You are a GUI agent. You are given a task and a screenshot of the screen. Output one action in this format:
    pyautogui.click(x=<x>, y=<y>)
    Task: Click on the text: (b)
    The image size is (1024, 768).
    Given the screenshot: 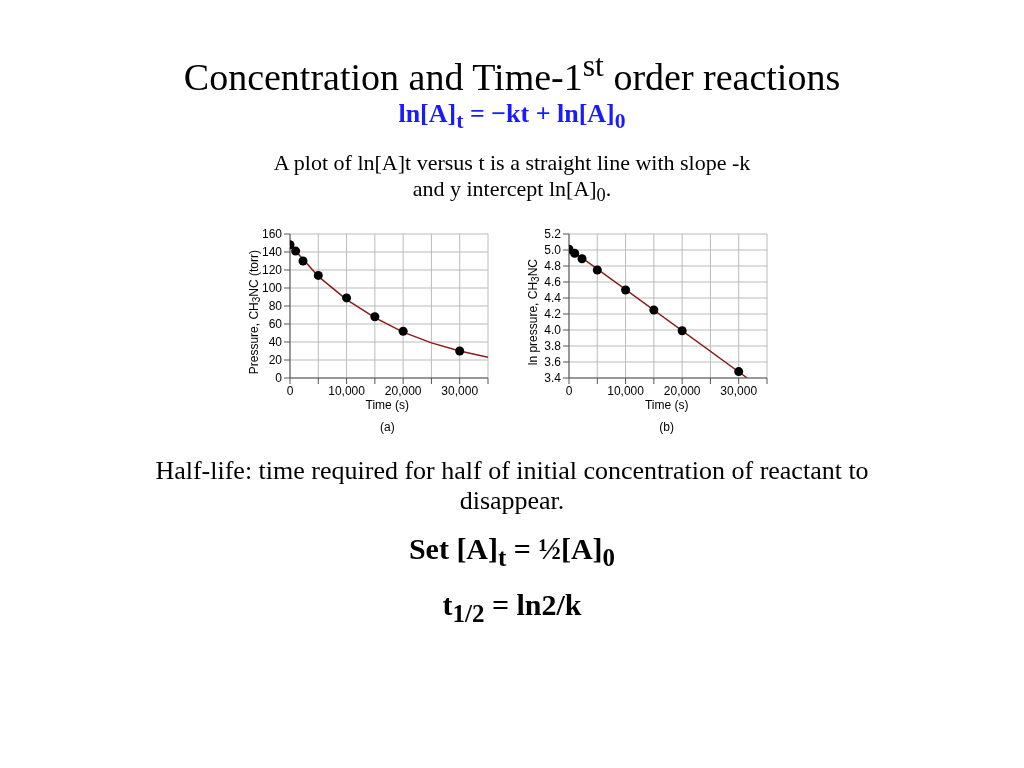 What is the action you would take?
    pyautogui.click(x=667, y=427)
    